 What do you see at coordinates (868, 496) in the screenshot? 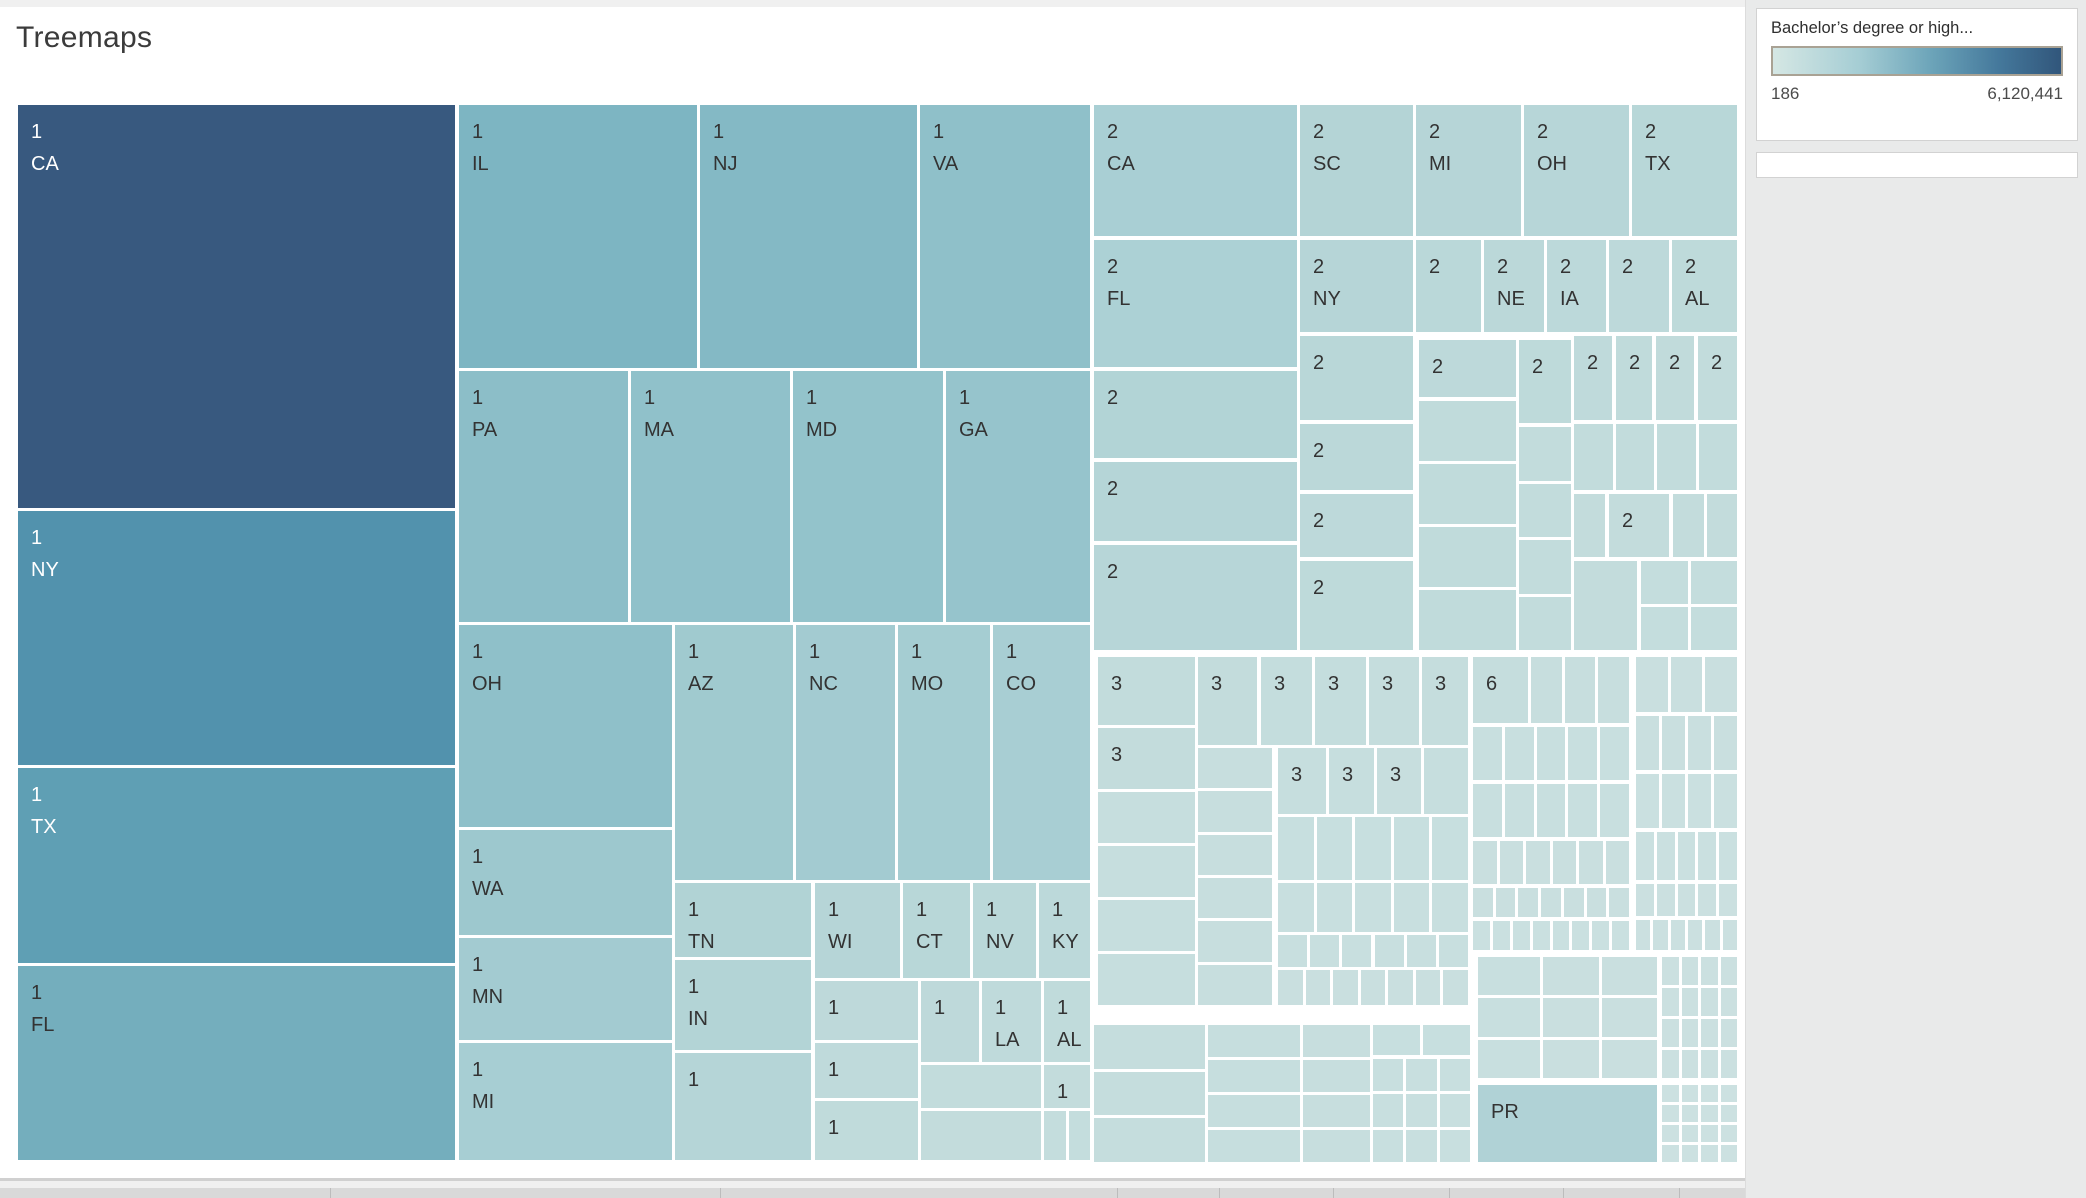
I see `treemap-node: 1 MD` at bounding box center [868, 496].